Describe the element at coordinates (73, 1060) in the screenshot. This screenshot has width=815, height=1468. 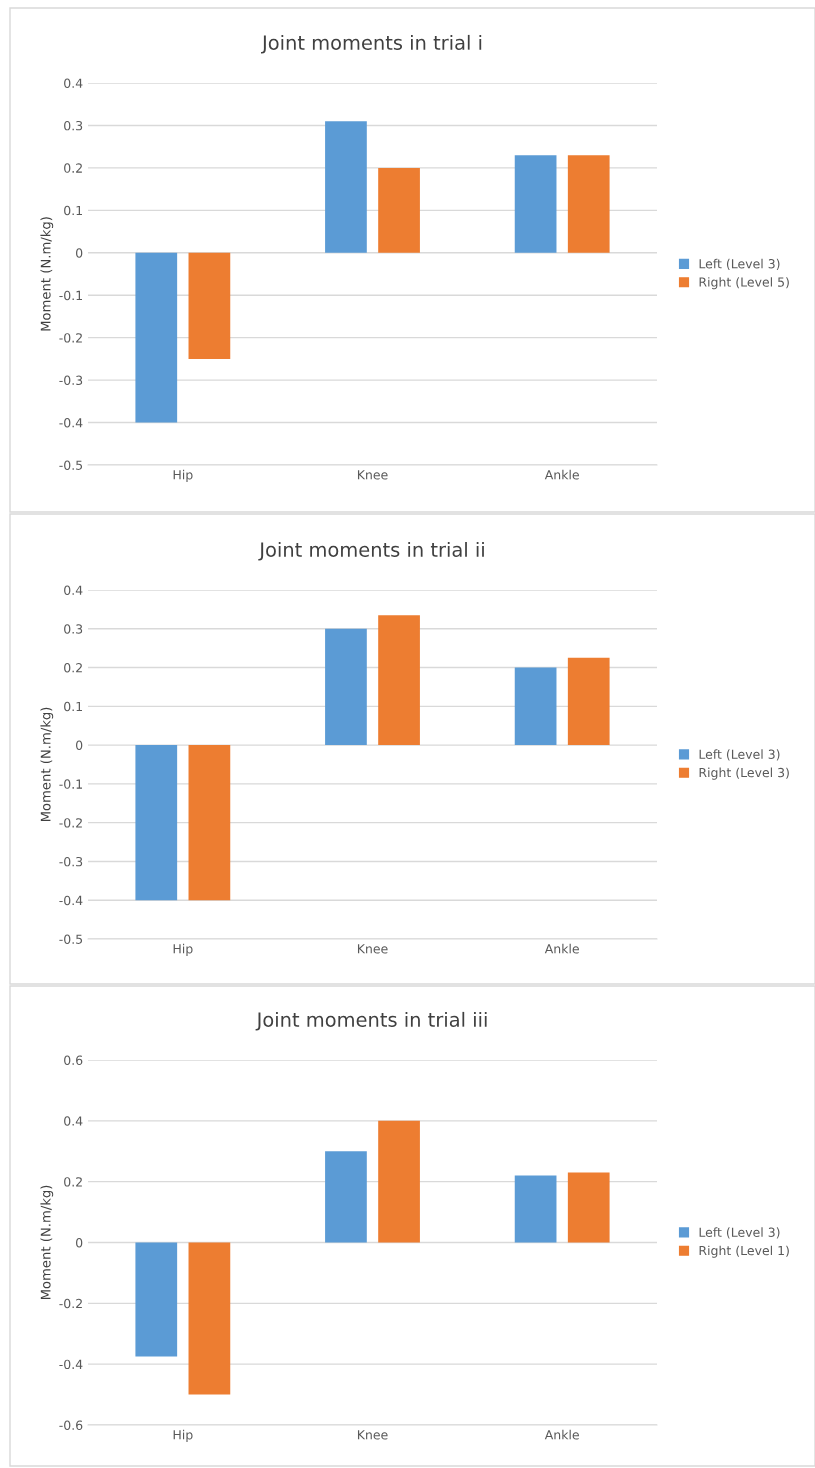
I see `y-tick-label: 0.6` at that location.